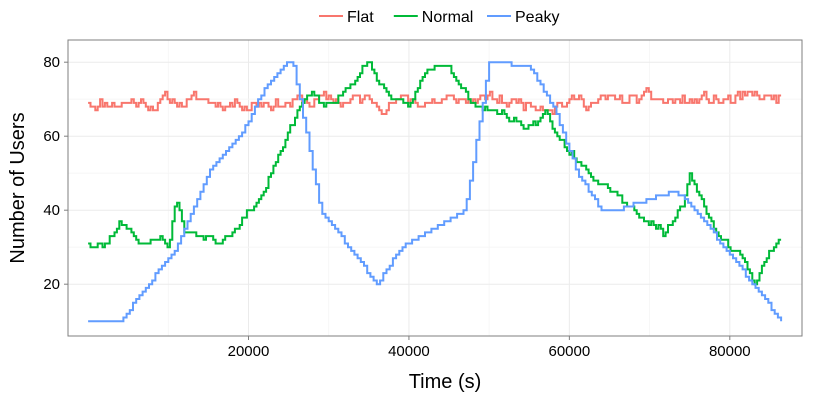  What do you see at coordinates (537, 17) in the screenshot?
I see `legend-label-peaky: Peaky` at bounding box center [537, 17].